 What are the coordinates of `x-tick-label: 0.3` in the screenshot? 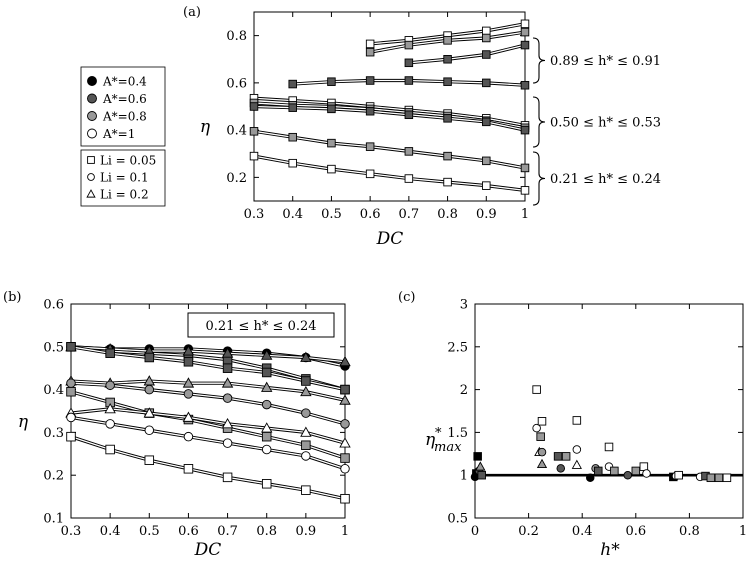 It's located at (71, 531).